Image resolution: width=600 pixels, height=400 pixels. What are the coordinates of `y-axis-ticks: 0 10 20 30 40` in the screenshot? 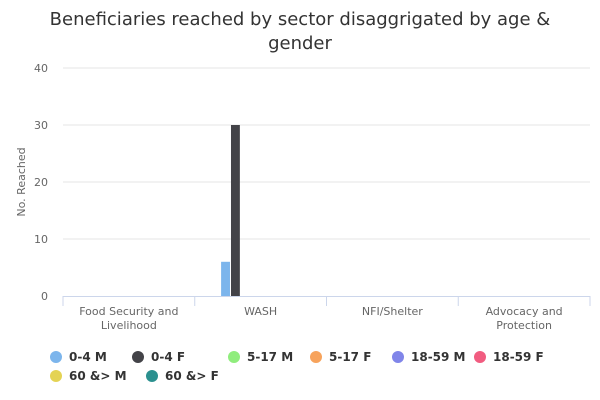 It's located at (41, 182).